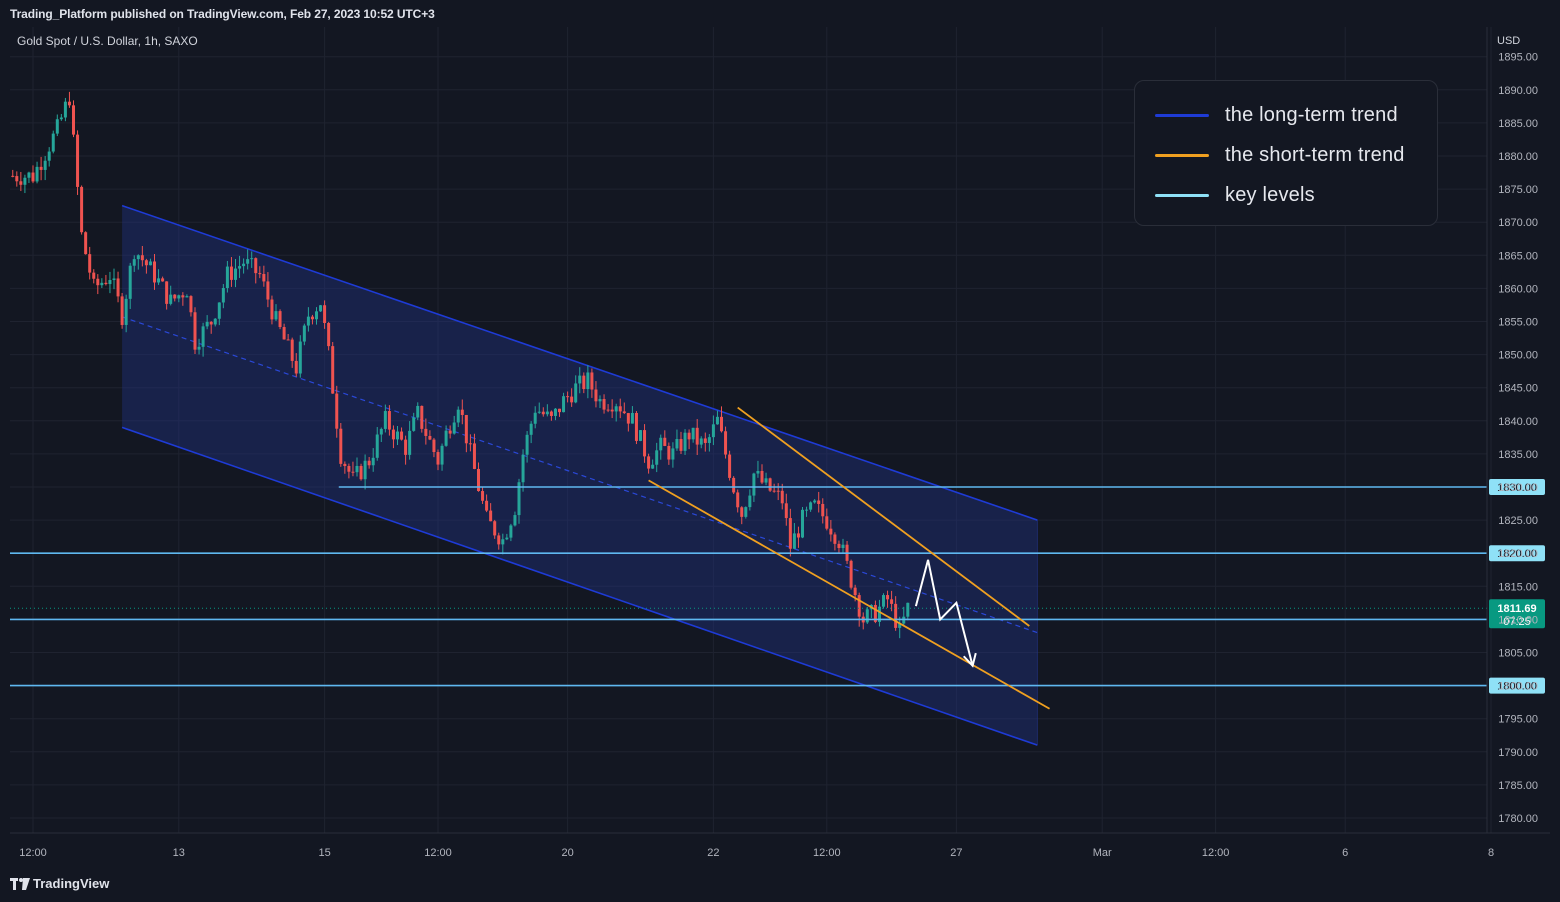 The height and width of the screenshot is (902, 1560). I want to click on x-tick-label: 27, so click(956, 853).